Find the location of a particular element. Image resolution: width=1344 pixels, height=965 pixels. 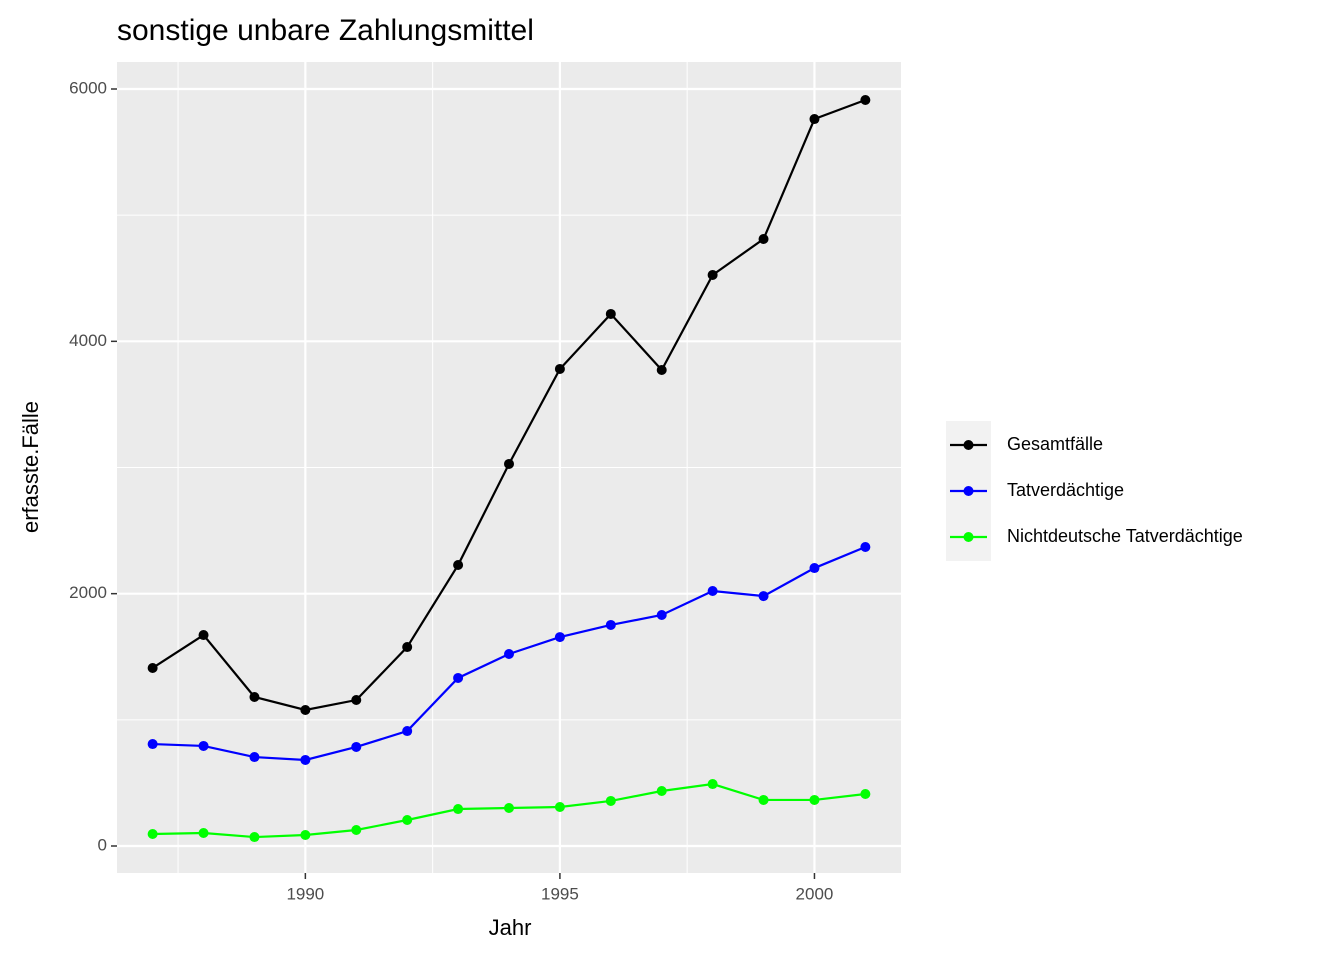

y-tick-label: 4000 is located at coordinates (88, 340).